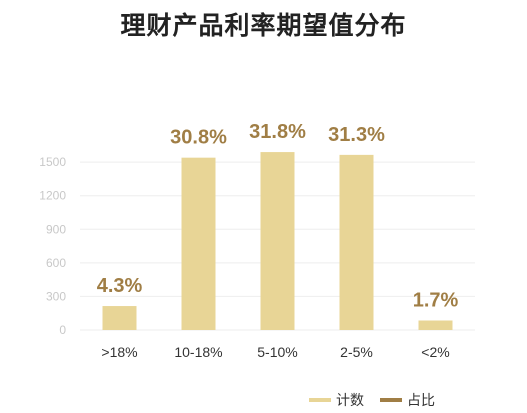  Describe the element at coordinates (198, 138) in the screenshot. I see `data-label: 30.8%` at that location.